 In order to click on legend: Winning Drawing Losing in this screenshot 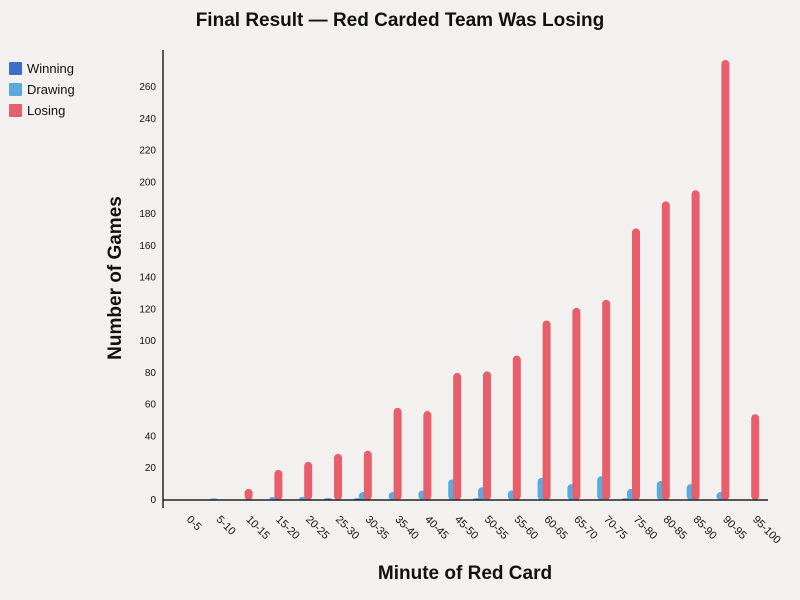, I will do `click(42, 89)`.